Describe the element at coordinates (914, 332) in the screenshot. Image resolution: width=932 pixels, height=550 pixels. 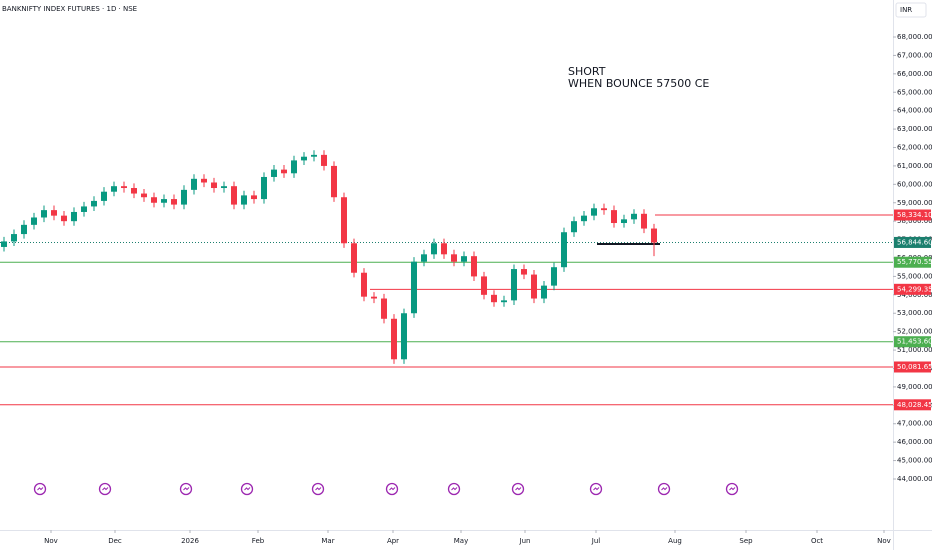
I see `y-tick-label: 52,000.00` at that location.